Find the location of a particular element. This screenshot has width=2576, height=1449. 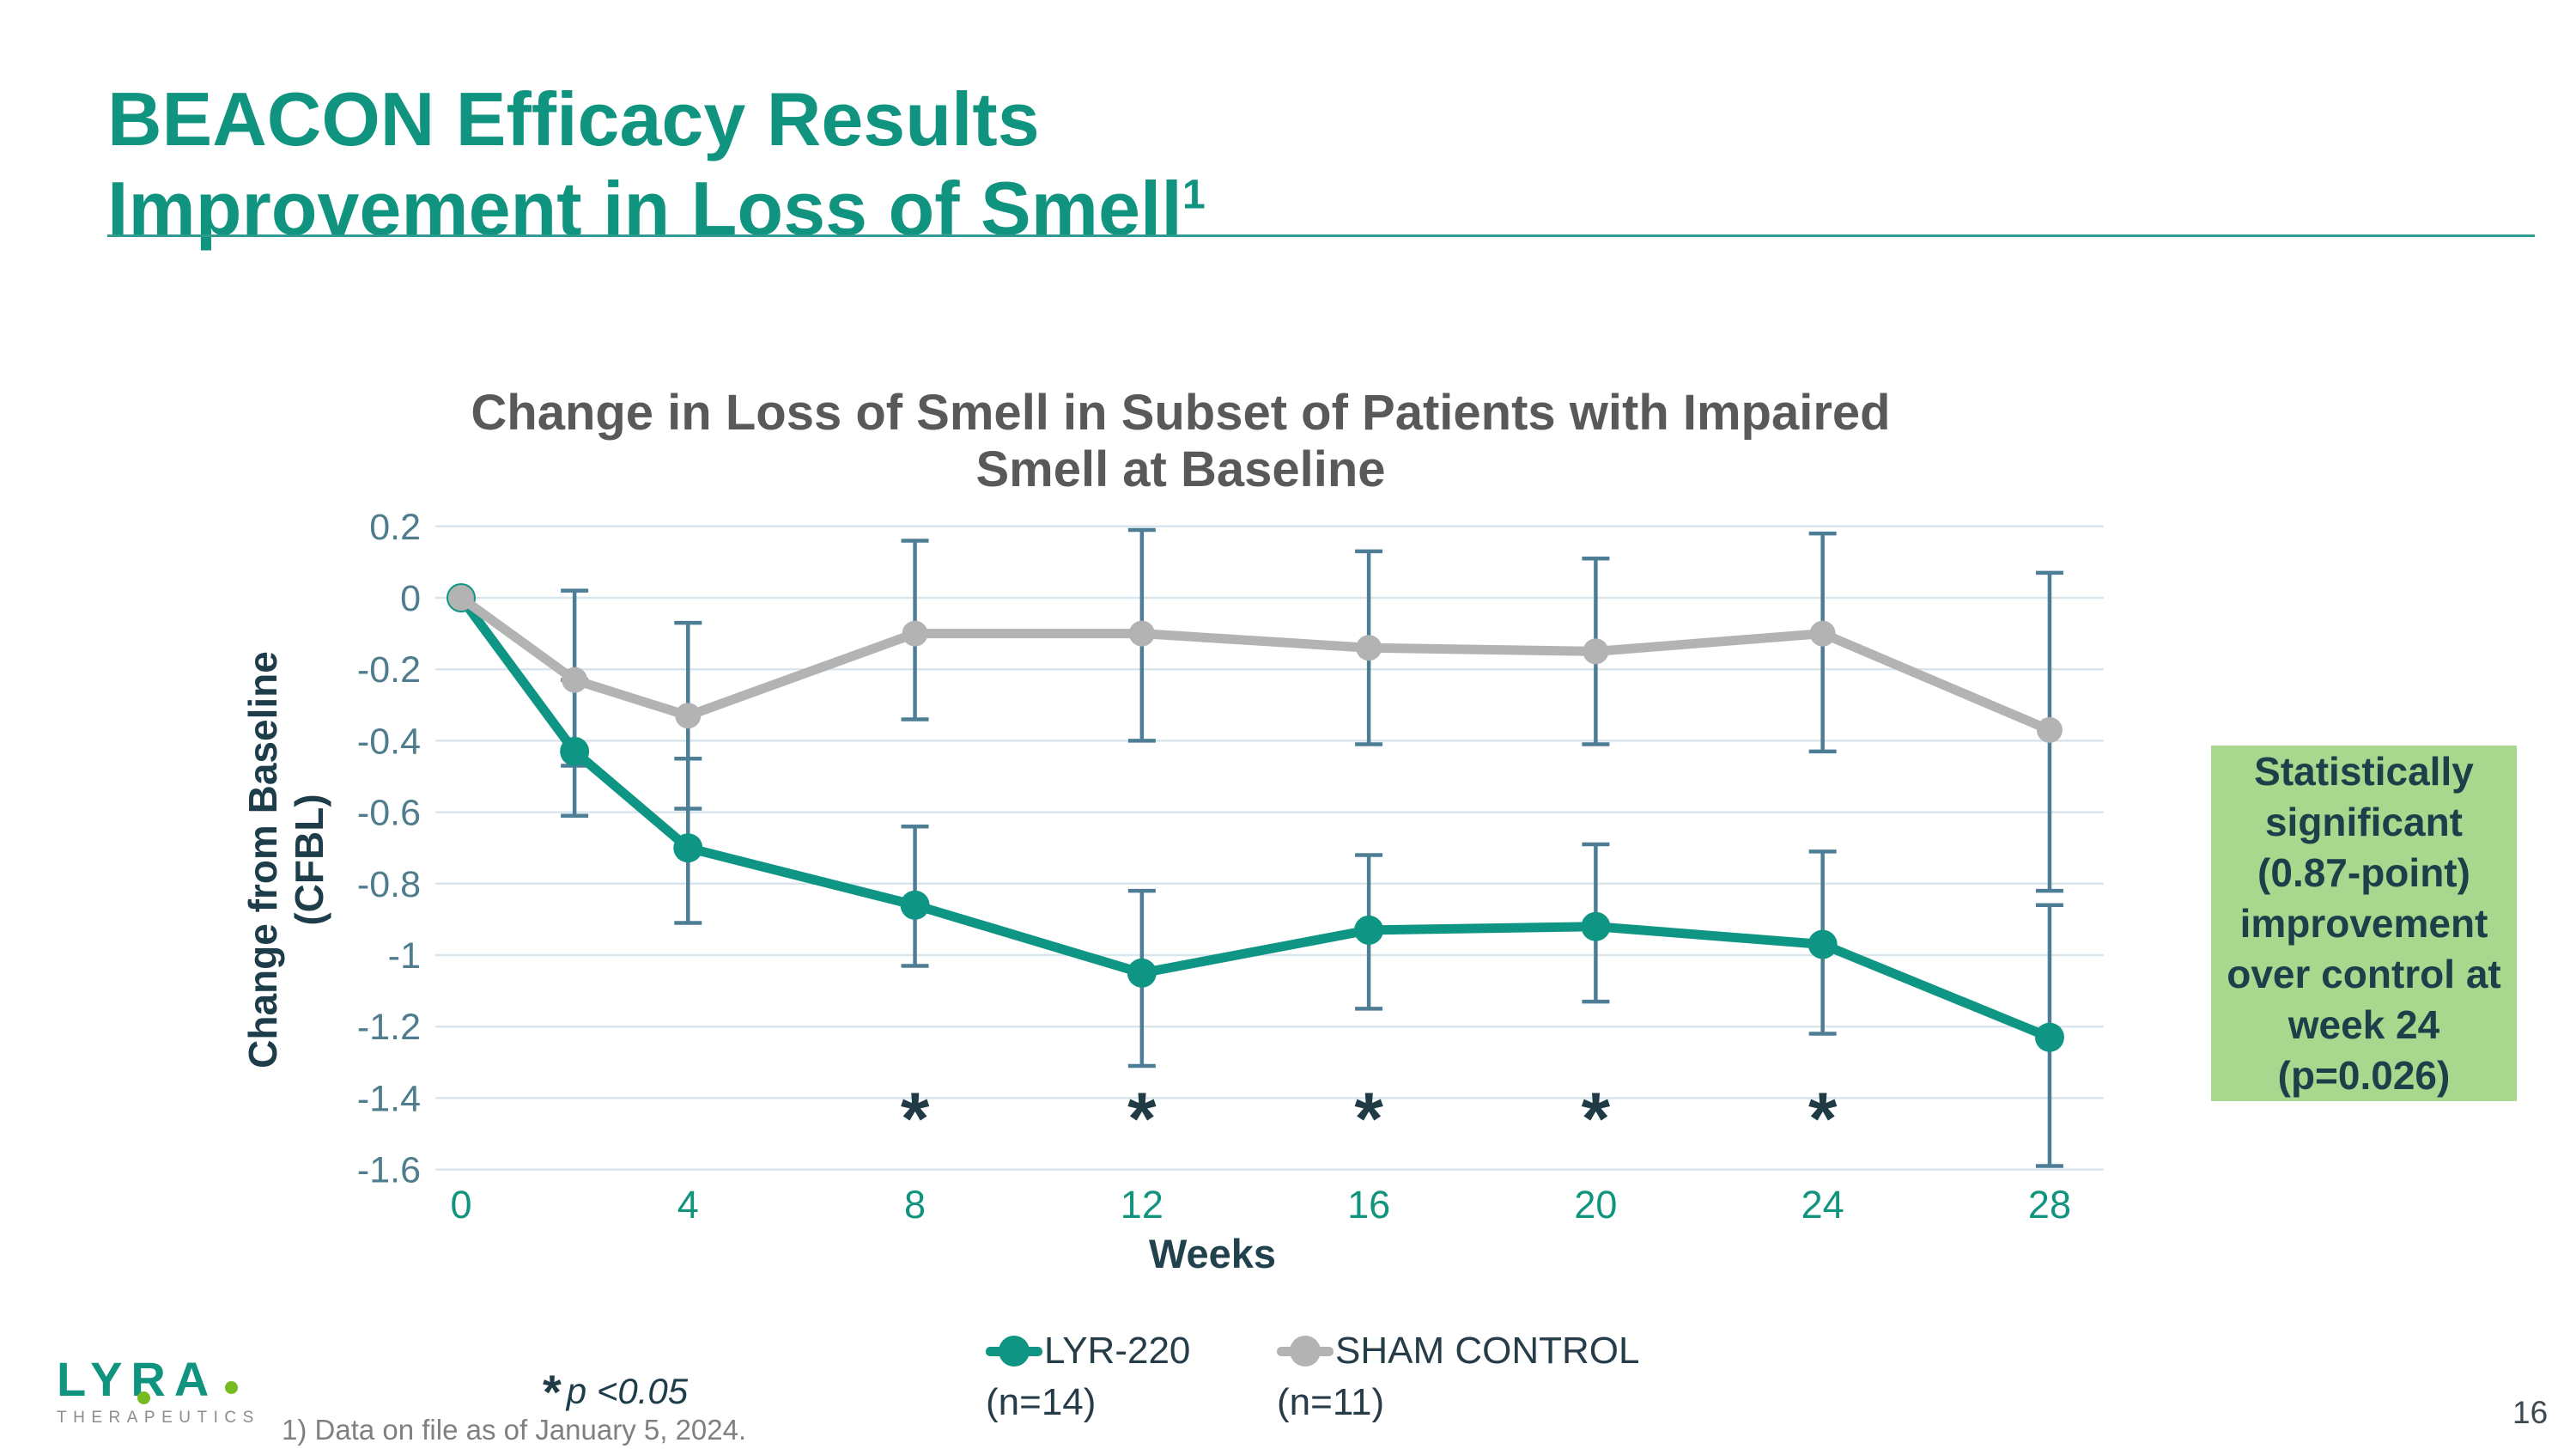

x-axis-label: Weeks is located at coordinates (1213, 1253).